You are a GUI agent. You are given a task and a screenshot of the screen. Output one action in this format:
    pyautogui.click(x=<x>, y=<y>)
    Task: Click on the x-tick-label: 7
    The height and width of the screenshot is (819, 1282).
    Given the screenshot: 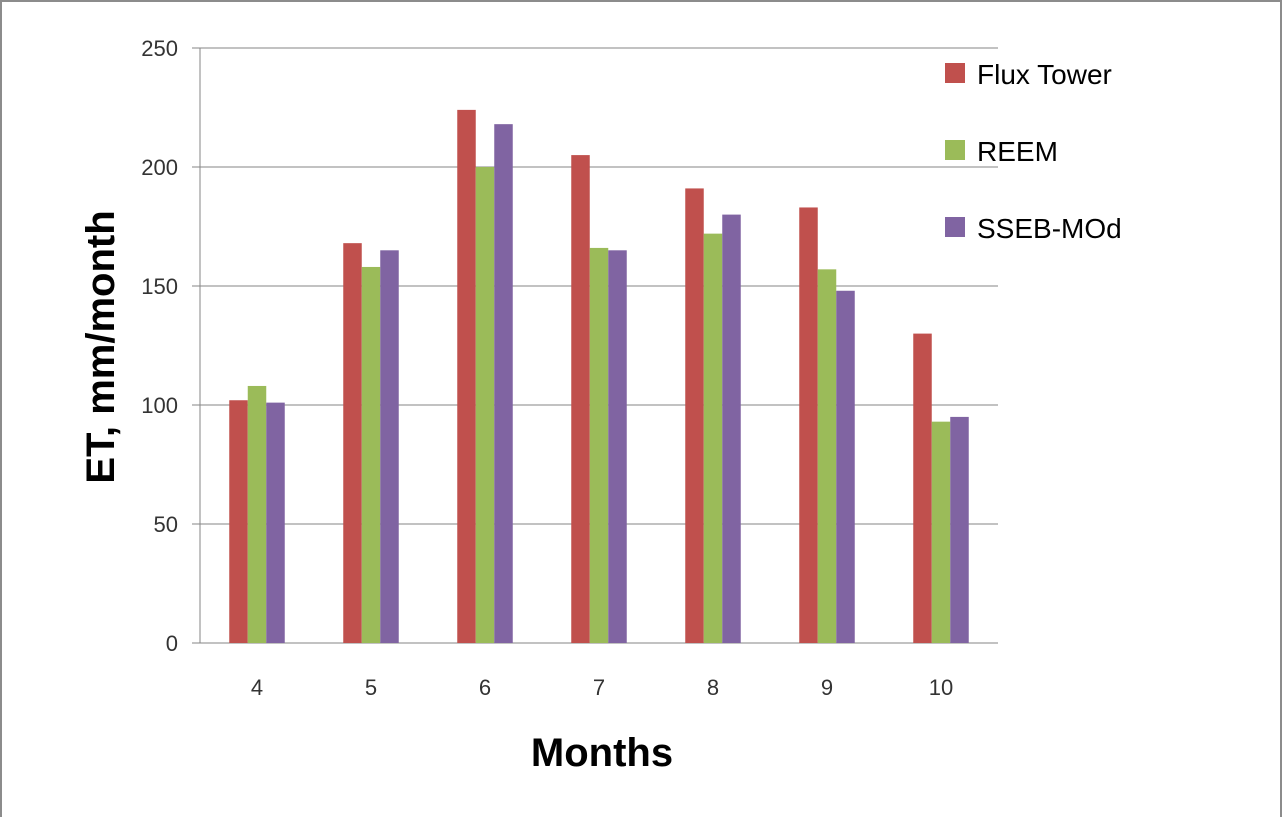 What is the action you would take?
    pyautogui.click(x=599, y=687)
    